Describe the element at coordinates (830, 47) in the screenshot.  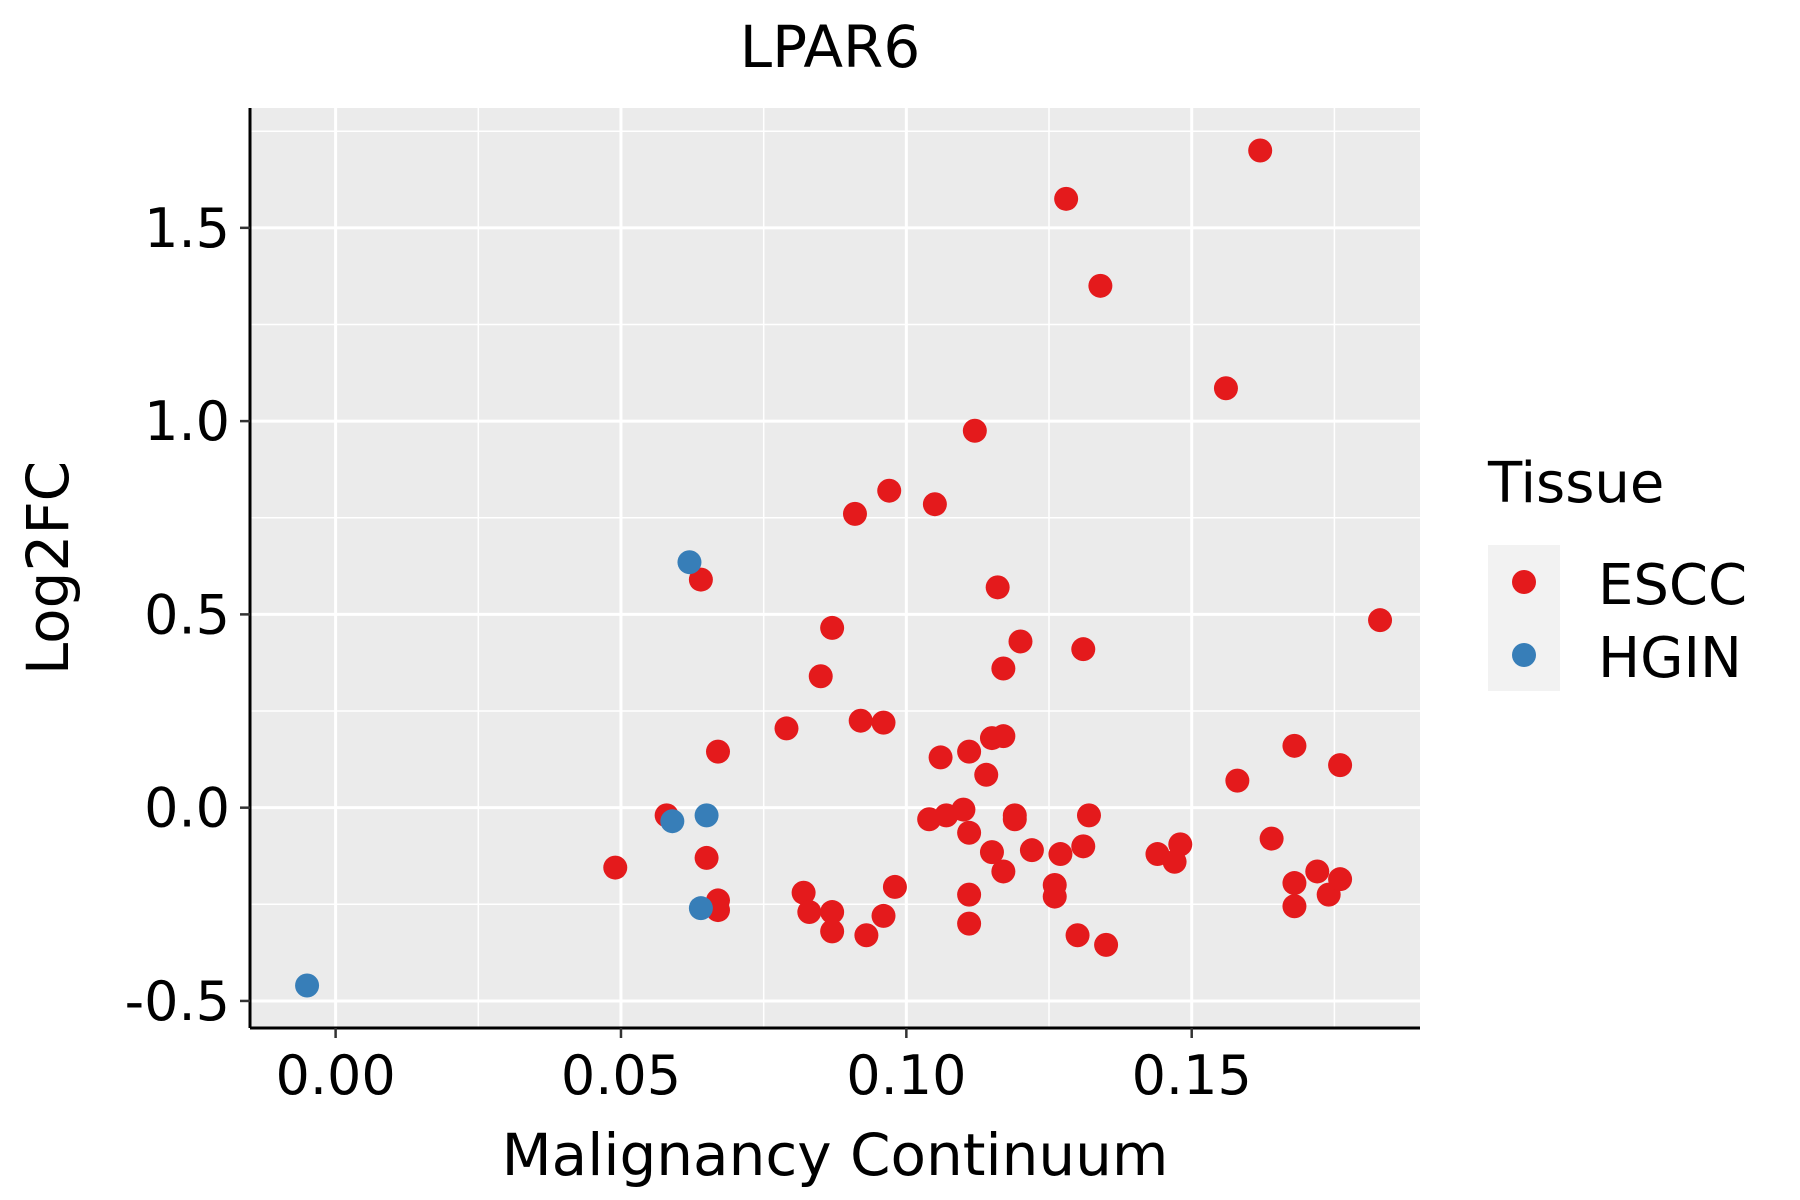
I see `chart-title: LPAR6` at that location.